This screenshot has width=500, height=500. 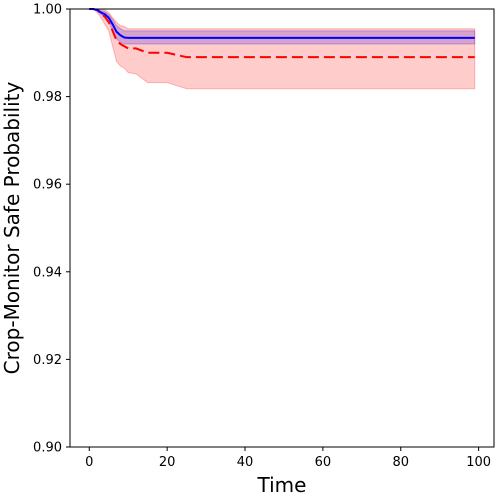 What do you see at coordinates (47, 10) in the screenshot?
I see `y-tick-label: 1.00` at bounding box center [47, 10].